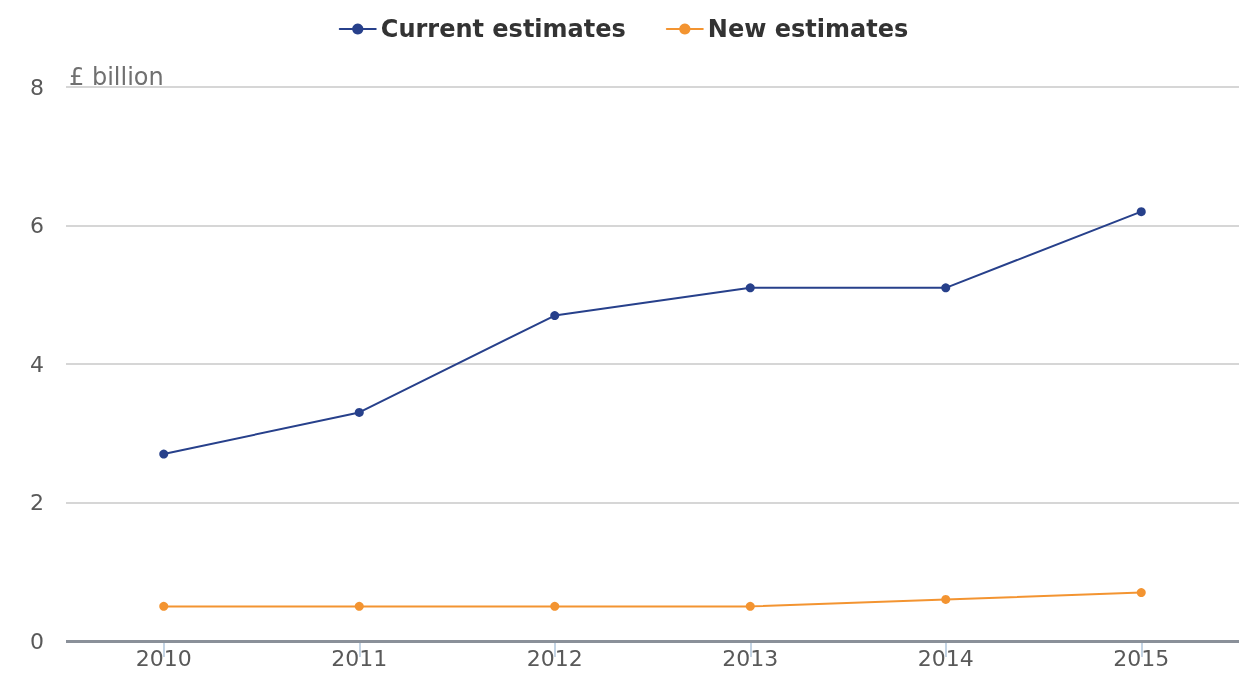 This screenshot has width=1247, height=692. I want to click on x-tick-label: 2012, so click(554, 658).